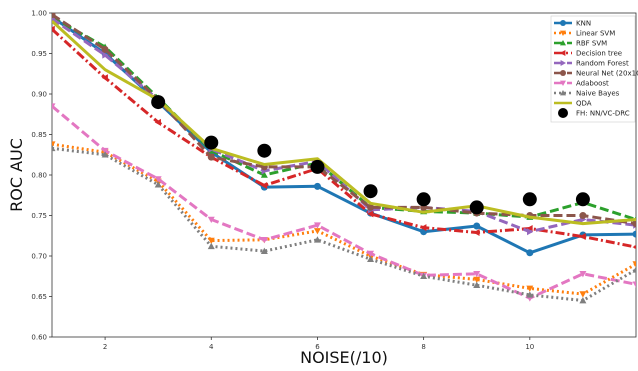 This screenshot has height=371, width=638. What do you see at coordinates (529, 347) in the screenshot?
I see `x-tick-label: 10` at bounding box center [529, 347].